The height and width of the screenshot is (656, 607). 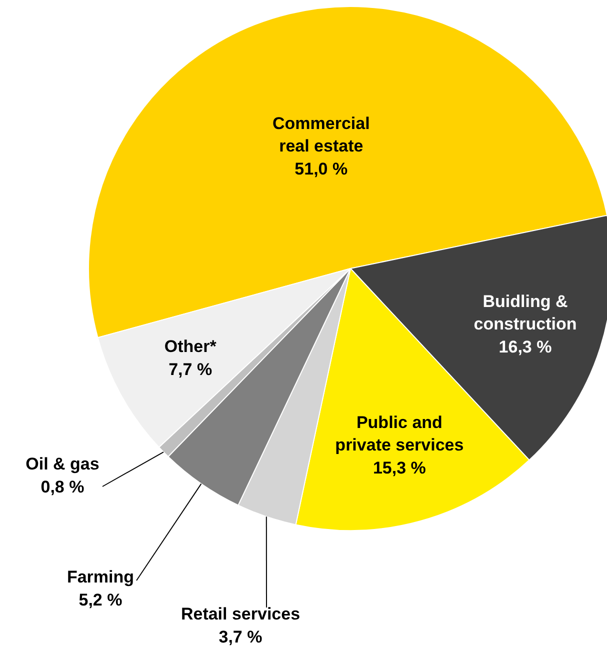 I want to click on slice-label: Buidling & construction, so click(x=525, y=313).